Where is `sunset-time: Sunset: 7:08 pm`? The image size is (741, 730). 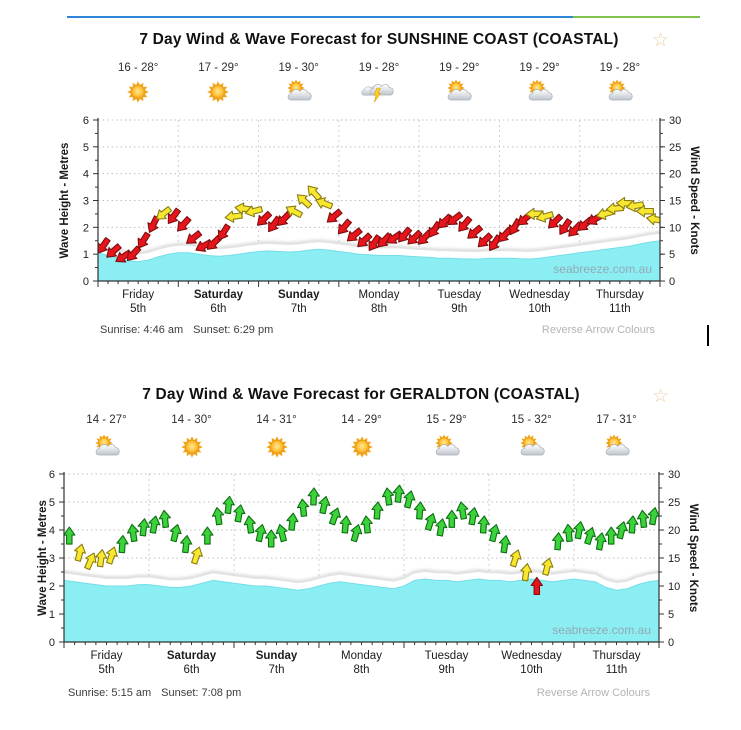 sunset-time: Sunset: 7:08 pm is located at coordinates (201, 693).